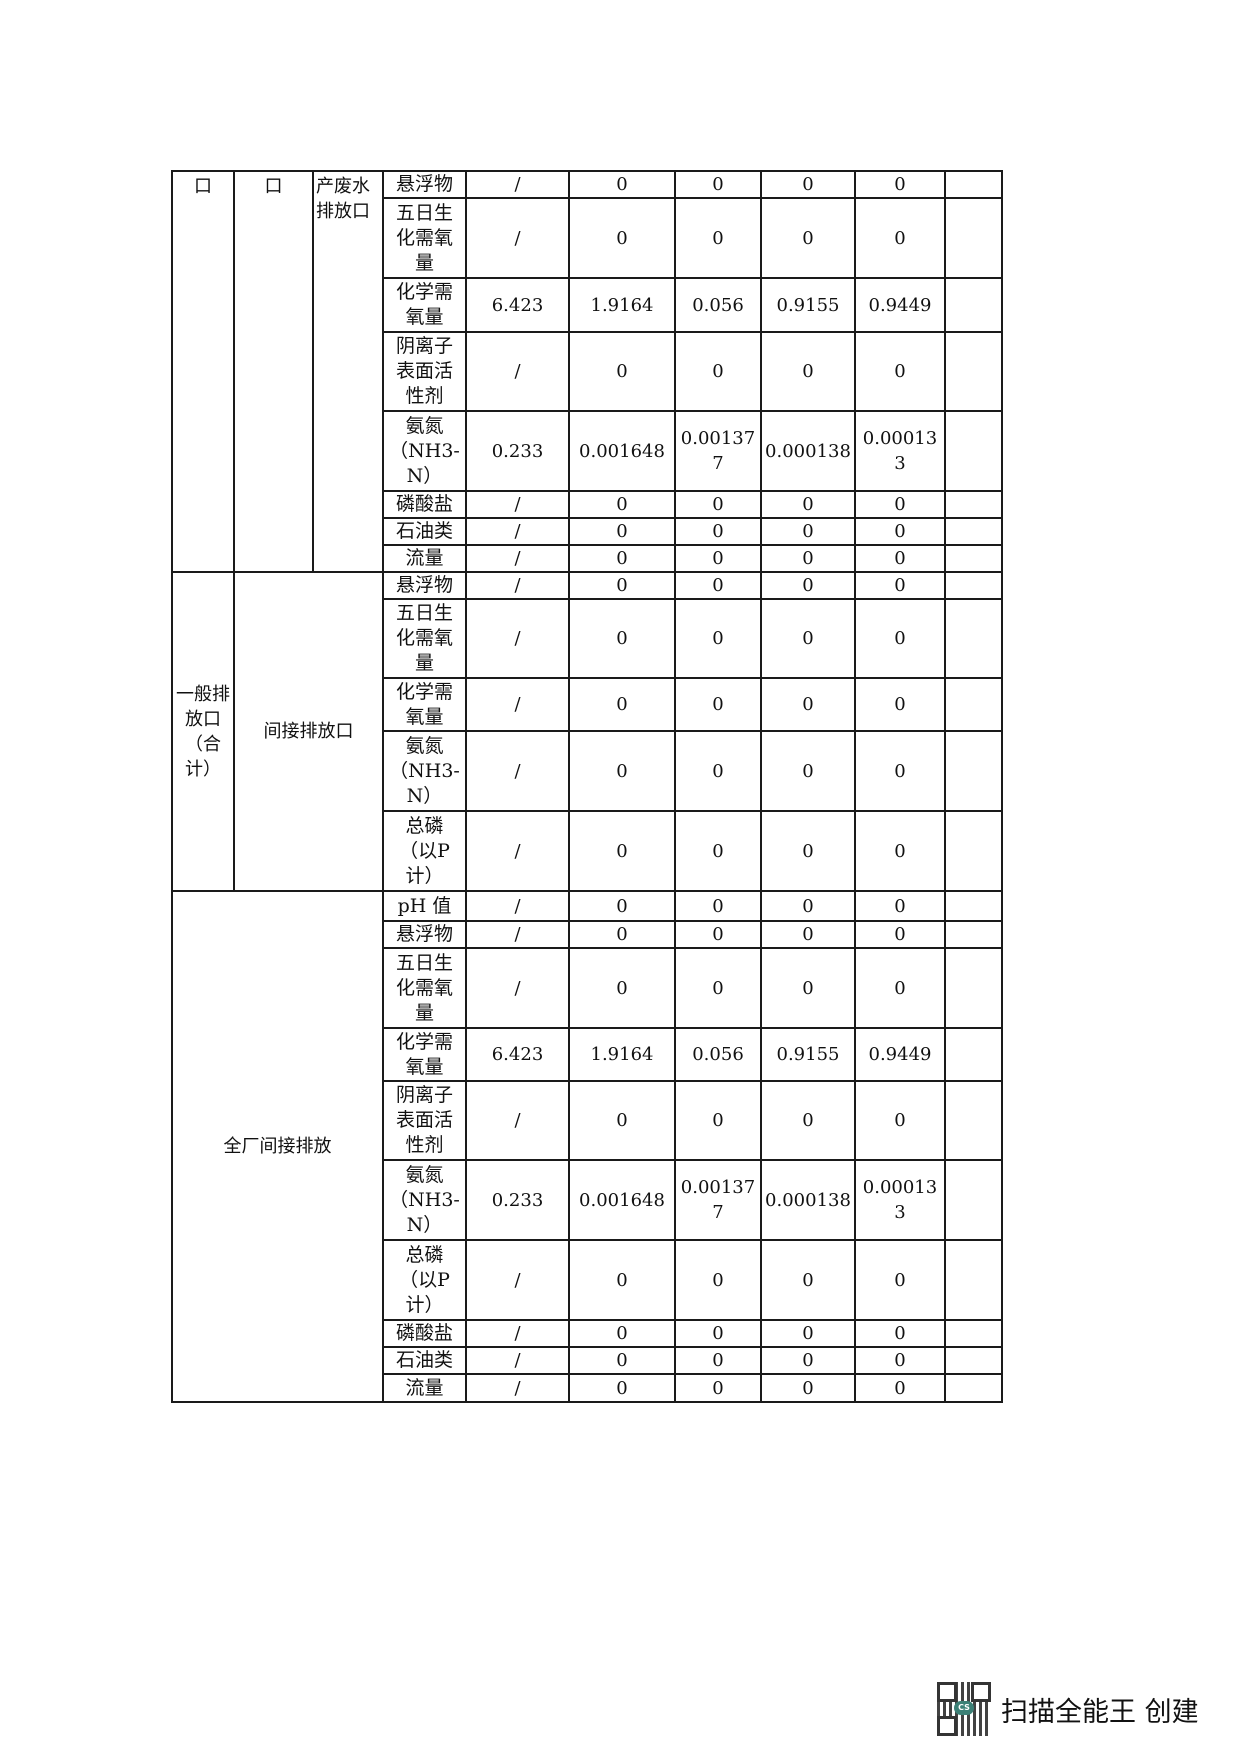 The image size is (1240, 1755). I want to click on table-row: 总磷（以P计）/0 0 0 0, so click(587, 1280).